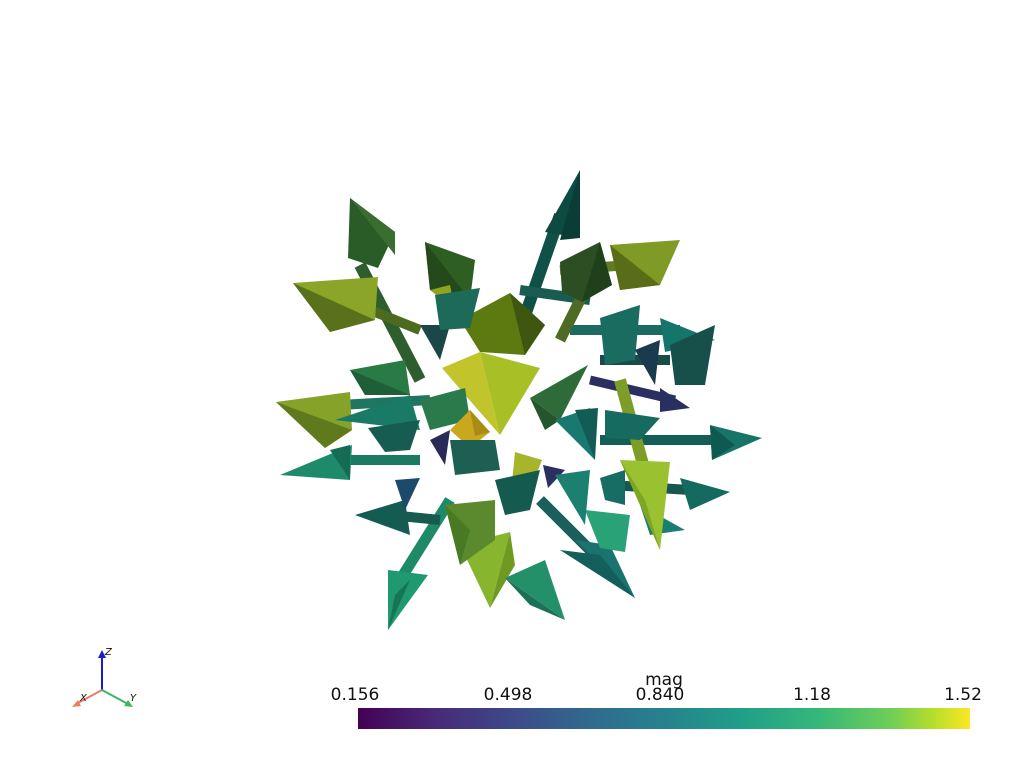  What do you see at coordinates (812, 695) in the screenshot?
I see `scalar-bar-tick-label: 1.18` at bounding box center [812, 695].